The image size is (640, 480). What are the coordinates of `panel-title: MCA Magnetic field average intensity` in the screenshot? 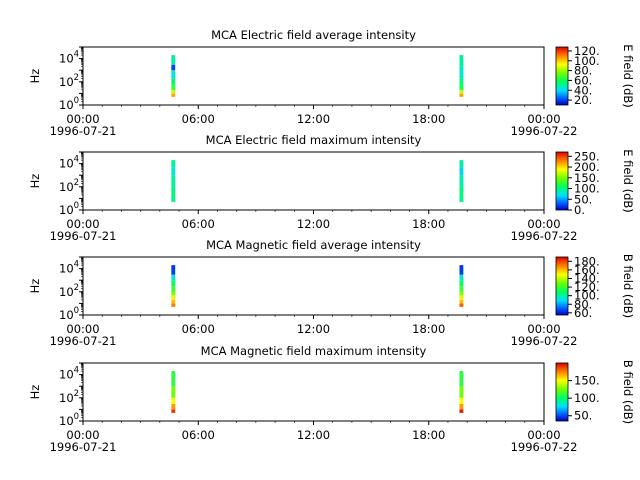 It's located at (313, 245).